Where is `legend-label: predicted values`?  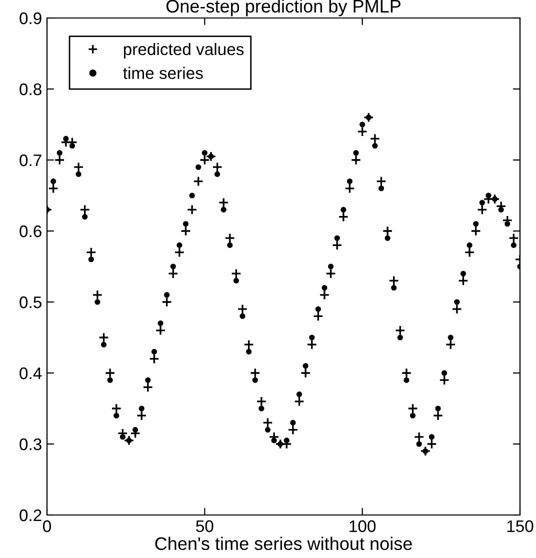 legend-label: predicted values is located at coordinates (184, 50).